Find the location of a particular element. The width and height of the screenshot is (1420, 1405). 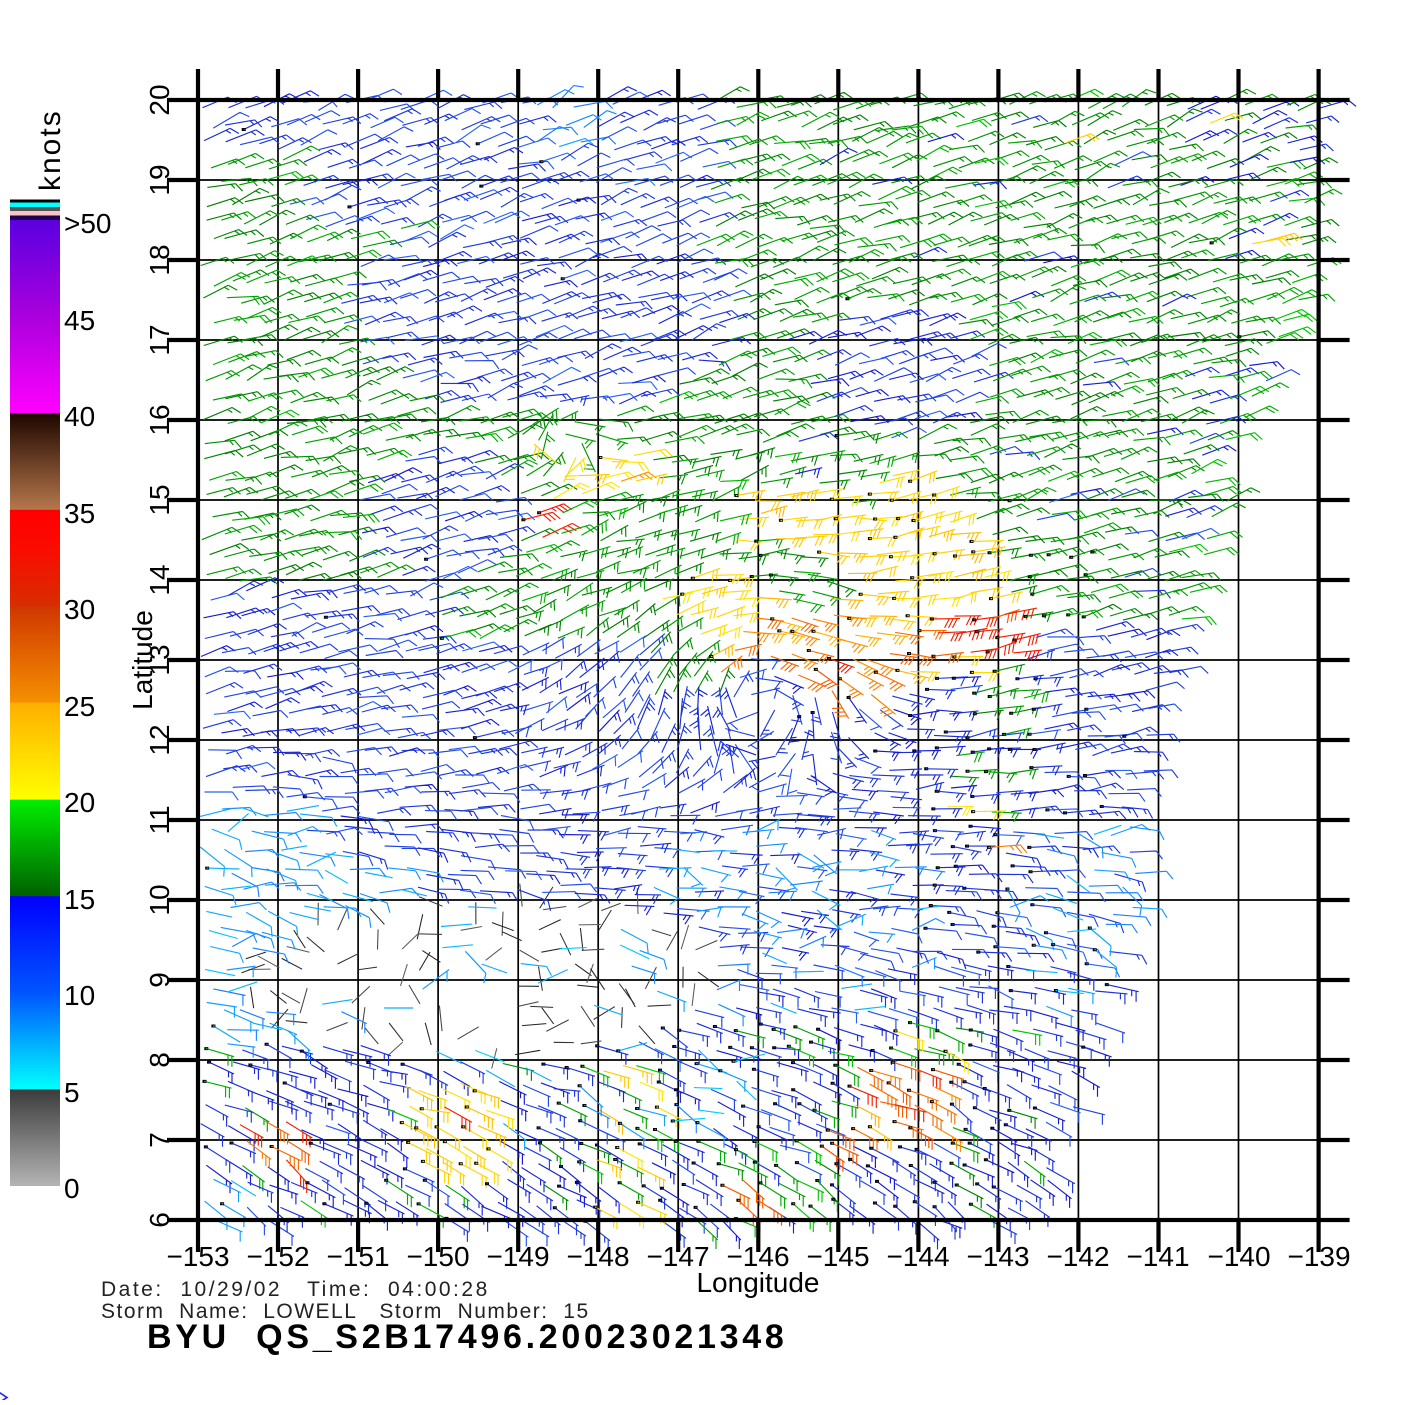

svg-text: Longitude is located at coordinates (757, 1282).